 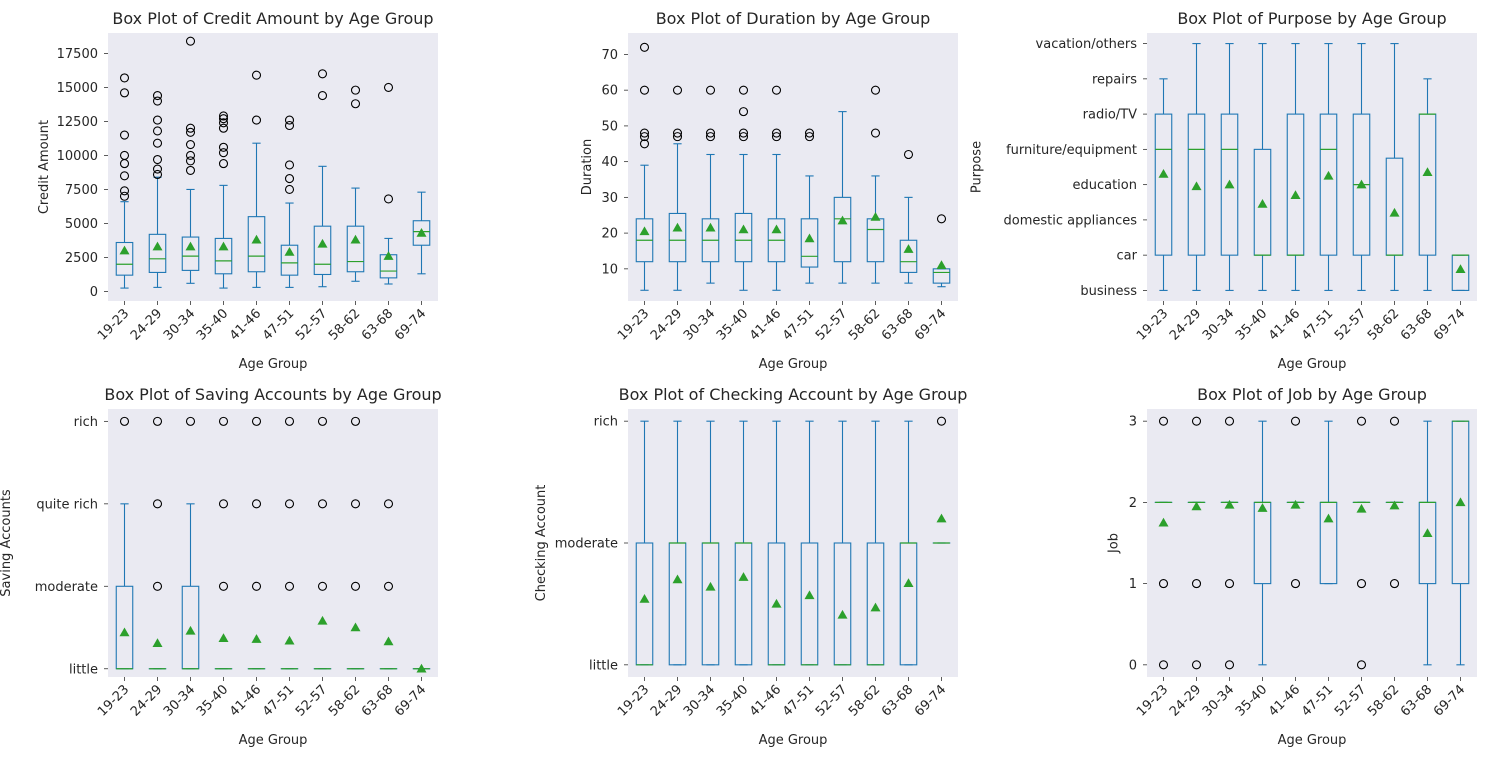 I want to click on y-tick-label: 50, so click(x=609, y=126).